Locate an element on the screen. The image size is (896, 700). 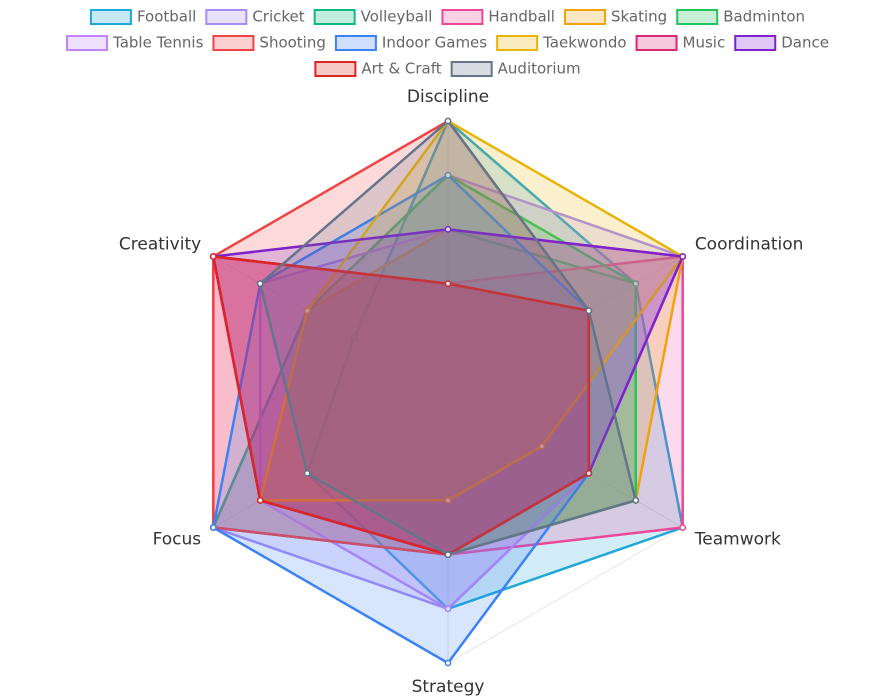
legend-item: Art & Craft is located at coordinates (378, 69).